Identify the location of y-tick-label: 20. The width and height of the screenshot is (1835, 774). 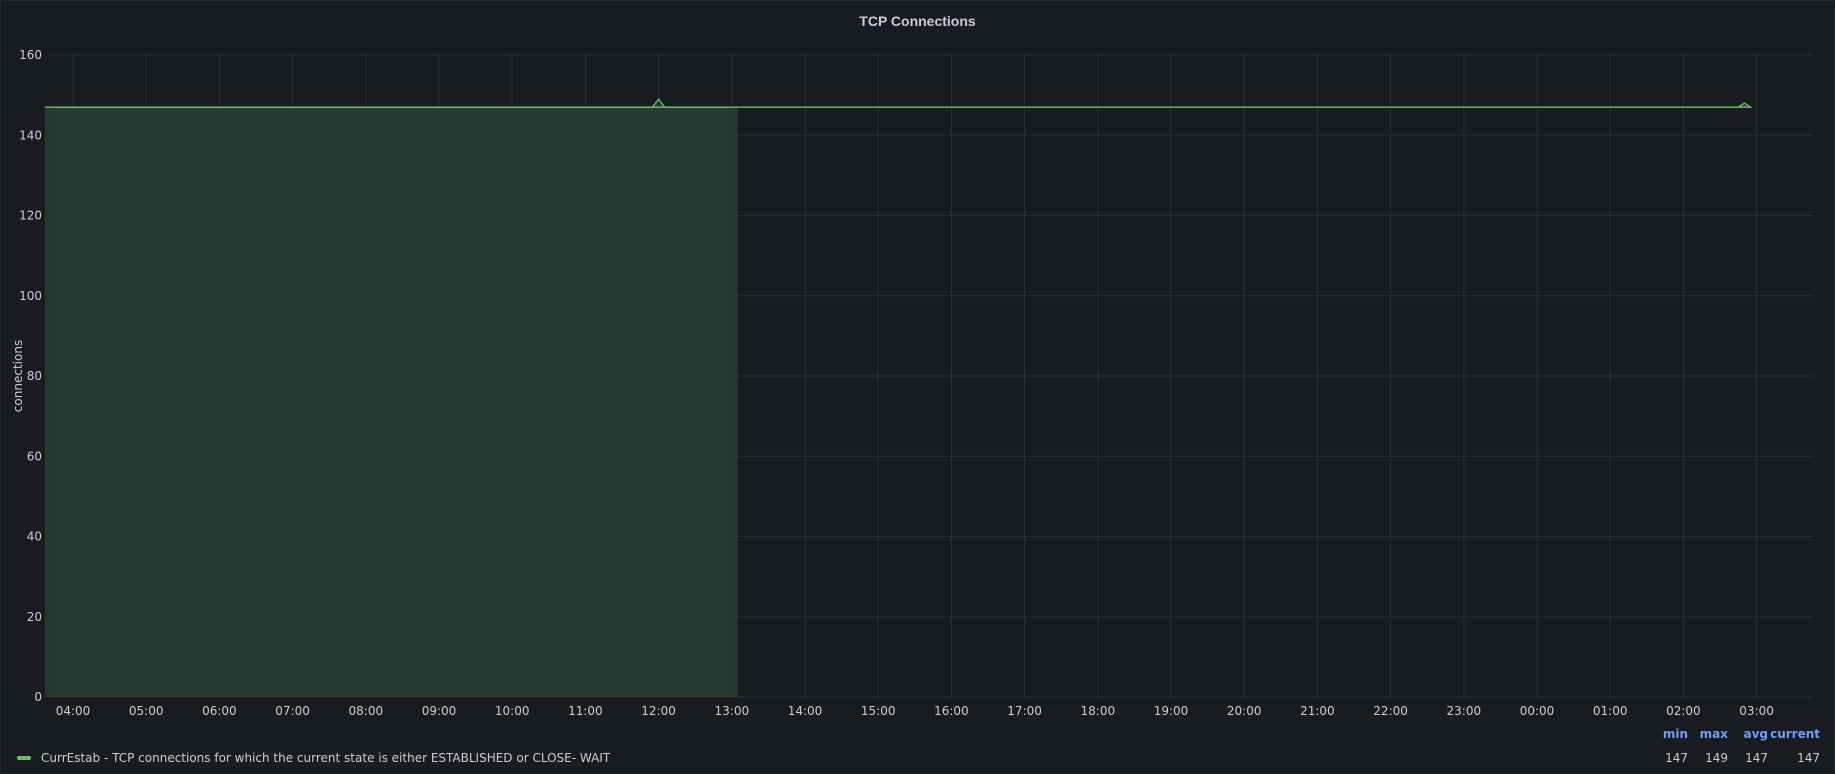
(34, 617).